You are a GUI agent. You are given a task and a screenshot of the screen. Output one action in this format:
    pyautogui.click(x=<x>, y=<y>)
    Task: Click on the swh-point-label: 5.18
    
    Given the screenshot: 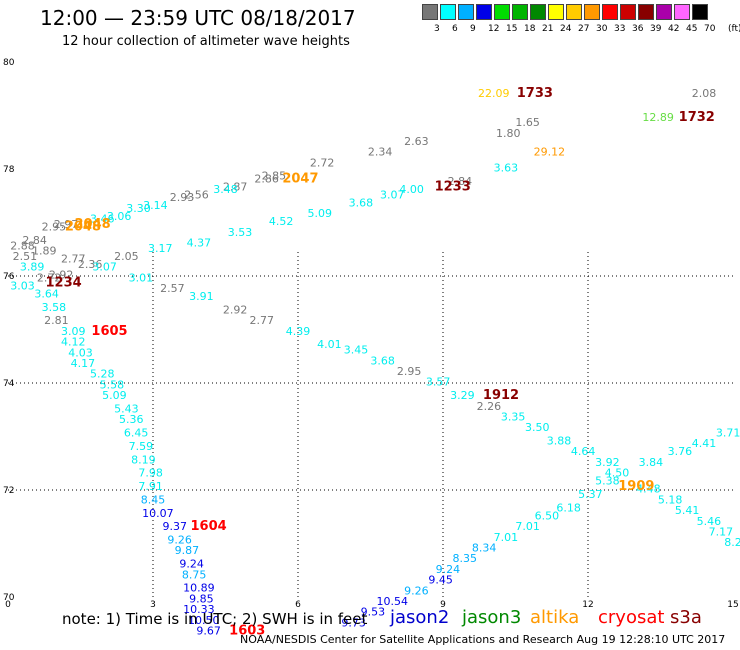 What is the action you would take?
    pyautogui.click(x=670, y=499)
    